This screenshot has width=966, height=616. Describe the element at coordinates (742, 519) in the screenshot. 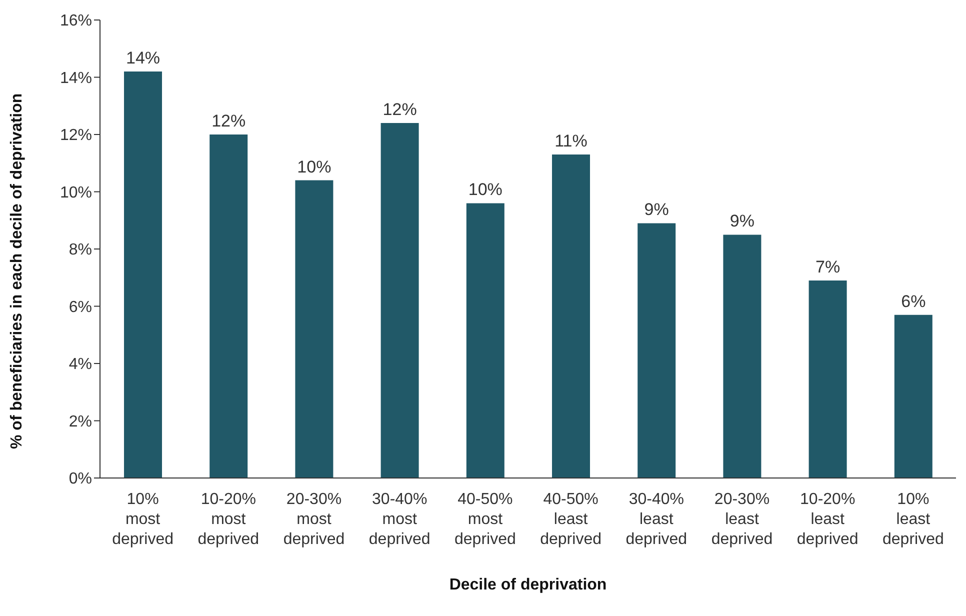

I see `x-tick-label: 20-30% least deprived` at that location.